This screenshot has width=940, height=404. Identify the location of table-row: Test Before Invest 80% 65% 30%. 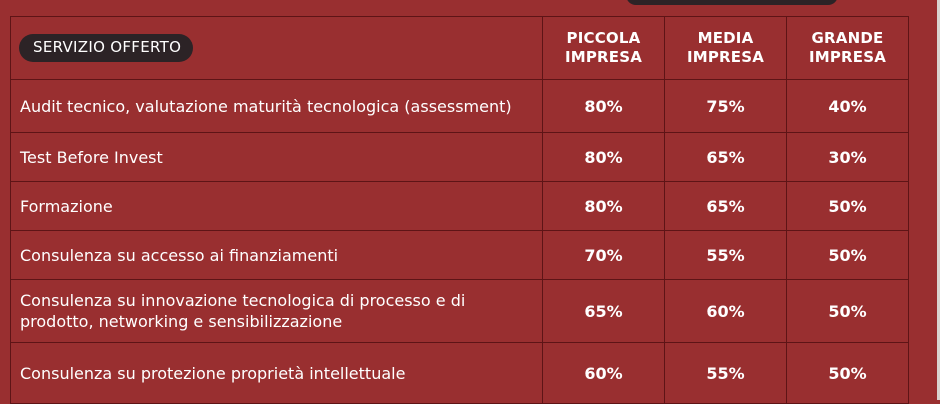
(459, 157).